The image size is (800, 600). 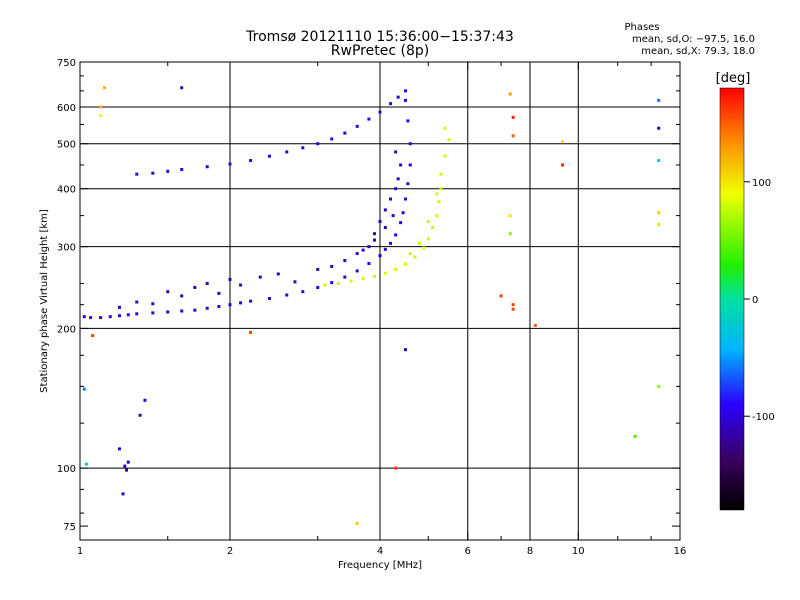 What do you see at coordinates (66, 329) in the screenshot?
I see `y-tick-label: 200` at bounding box center [66, 329].